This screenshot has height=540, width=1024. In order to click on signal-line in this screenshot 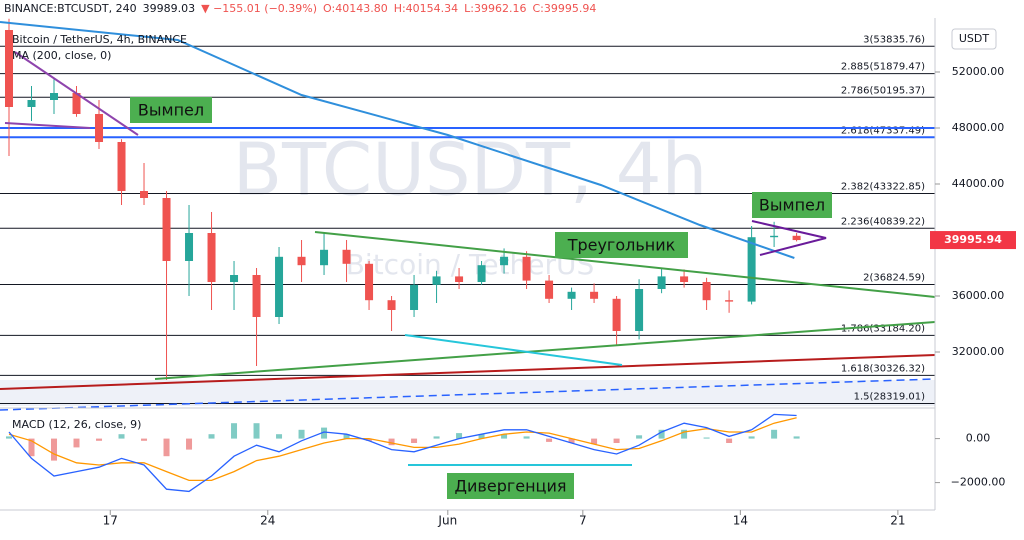, I will do `click(402, 449)`.